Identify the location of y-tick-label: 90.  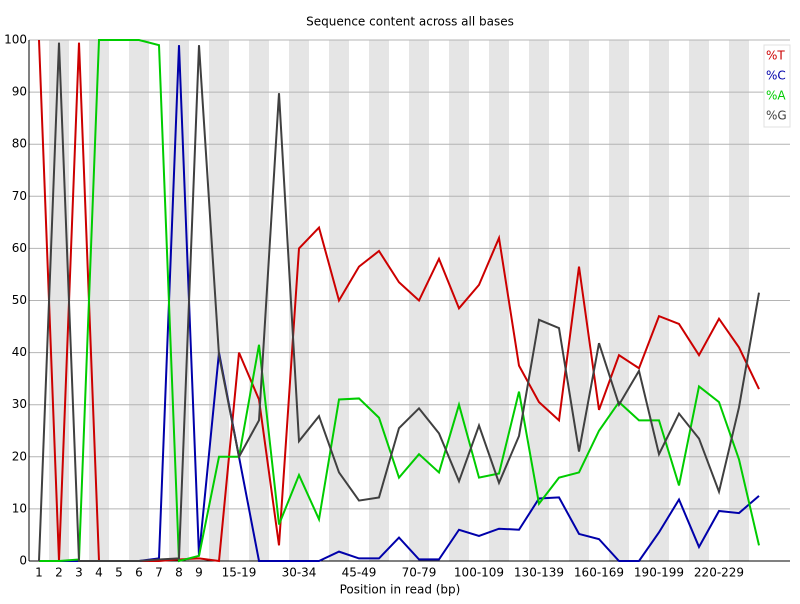
(19, 92).